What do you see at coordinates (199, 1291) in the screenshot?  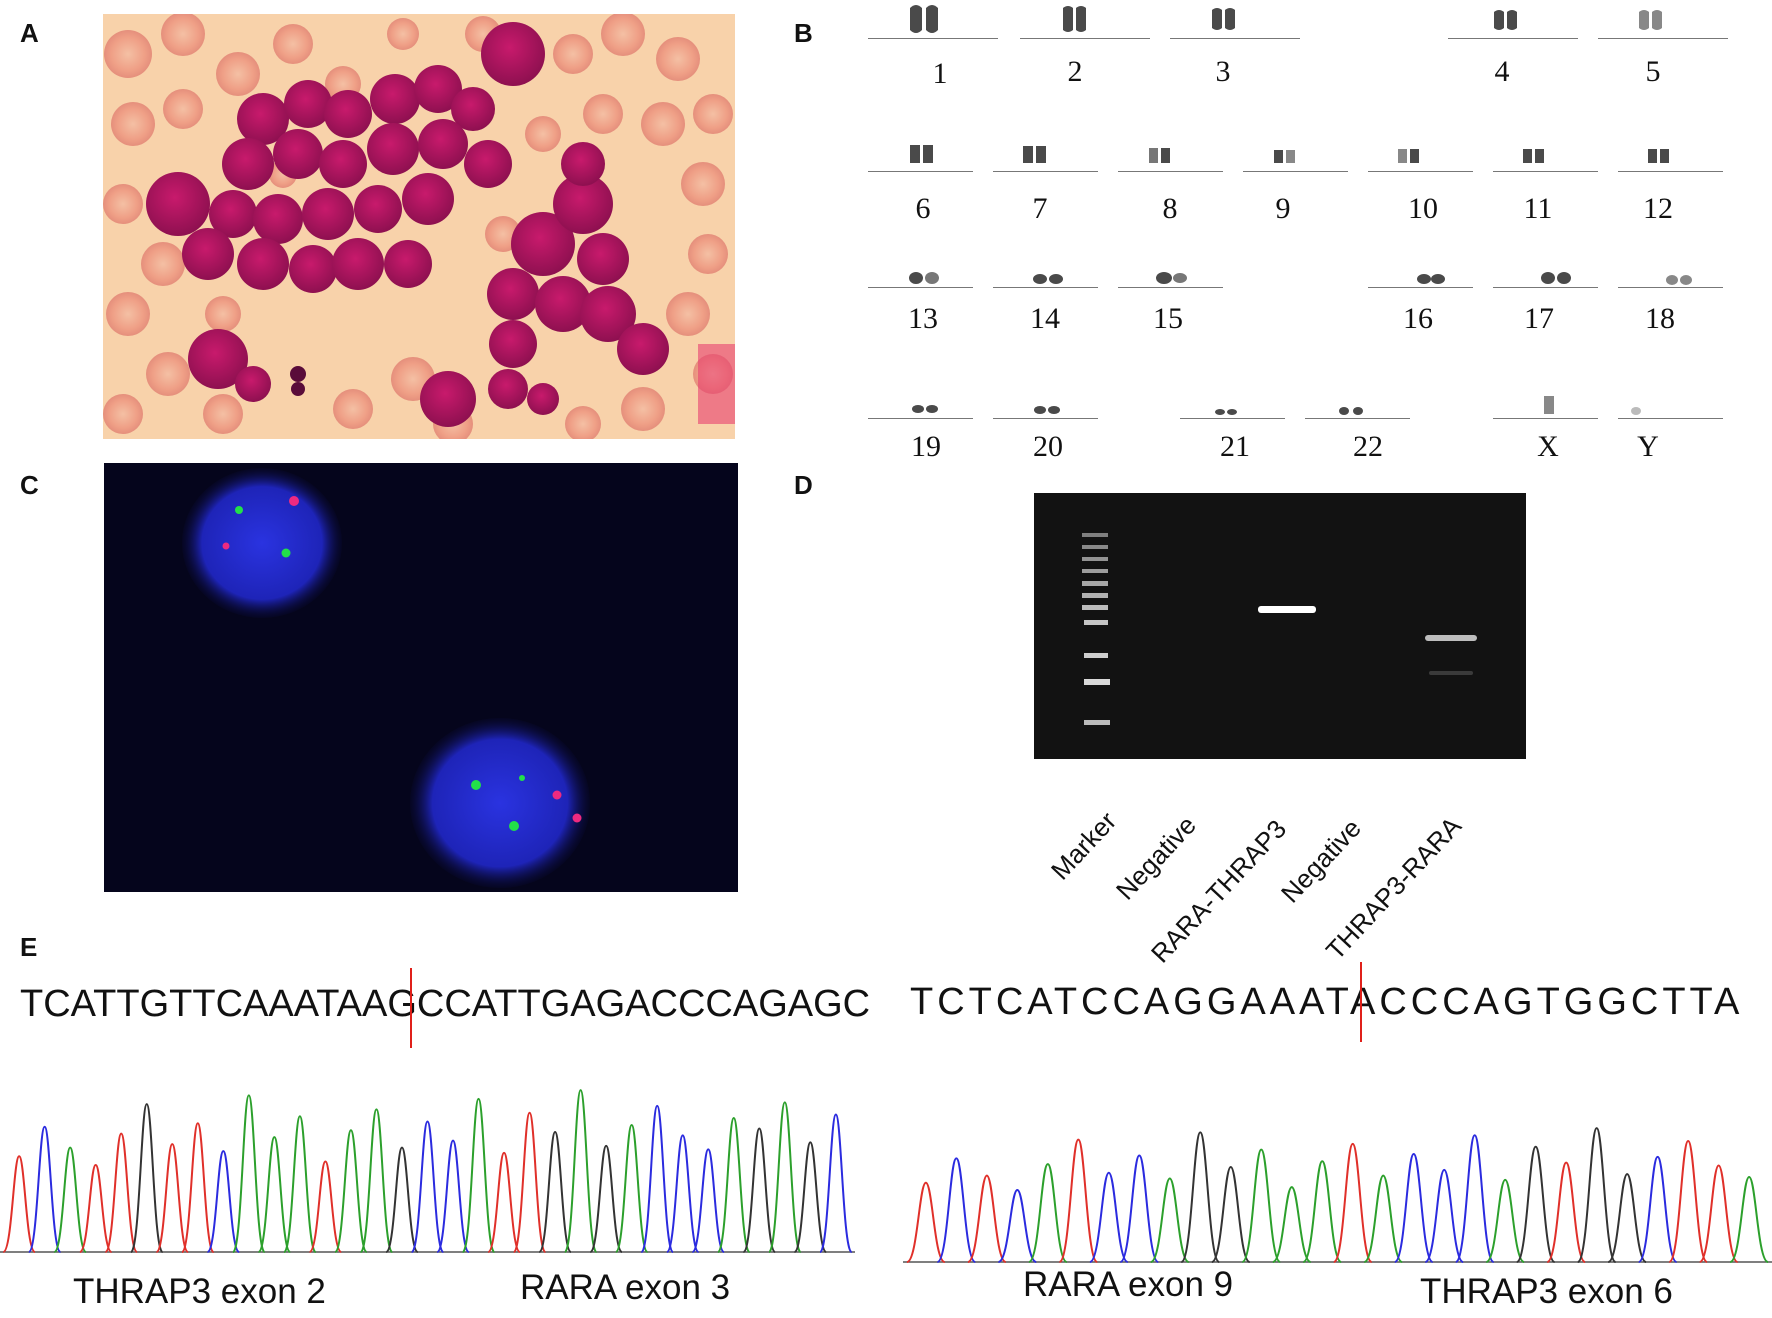 I see `exon-label: THRAP3 exon 2` at bounding box center [199, 1291].